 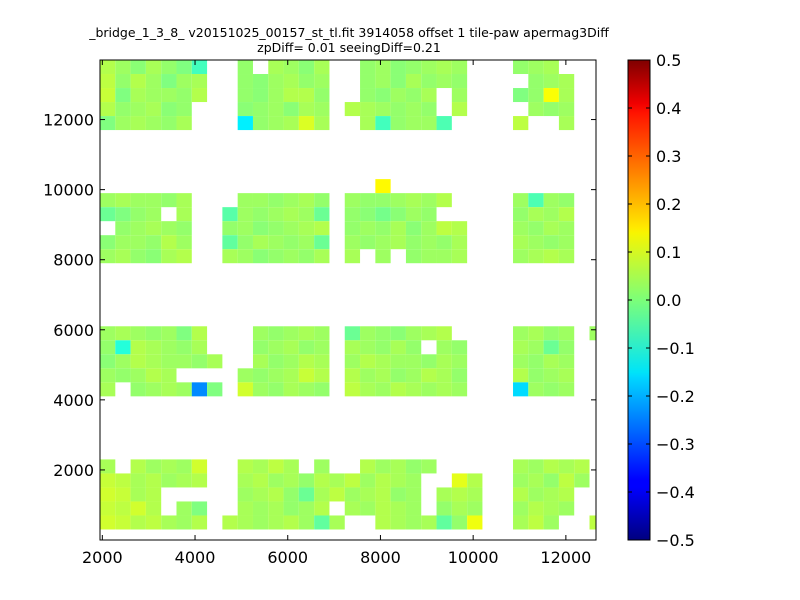 What do you see at coordinates (675, 492) in the screenshot?
I see `colorbar-tick-label: −0.4` at bounding box center [675, 492].